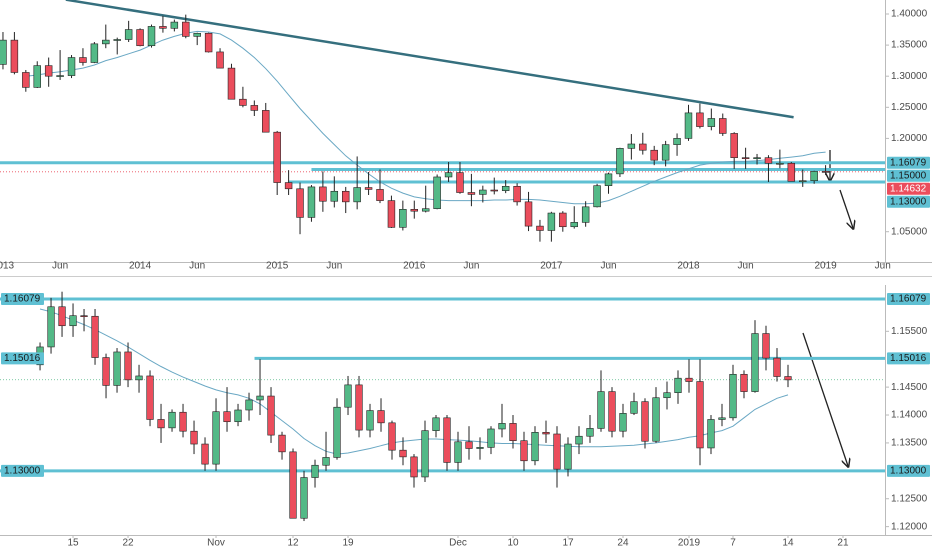 The height and width of the screenshot is (550, 932). Describe the element at coordinates (689, 543) in the screenshot. I see `x-tick-label: 2019` at that location.